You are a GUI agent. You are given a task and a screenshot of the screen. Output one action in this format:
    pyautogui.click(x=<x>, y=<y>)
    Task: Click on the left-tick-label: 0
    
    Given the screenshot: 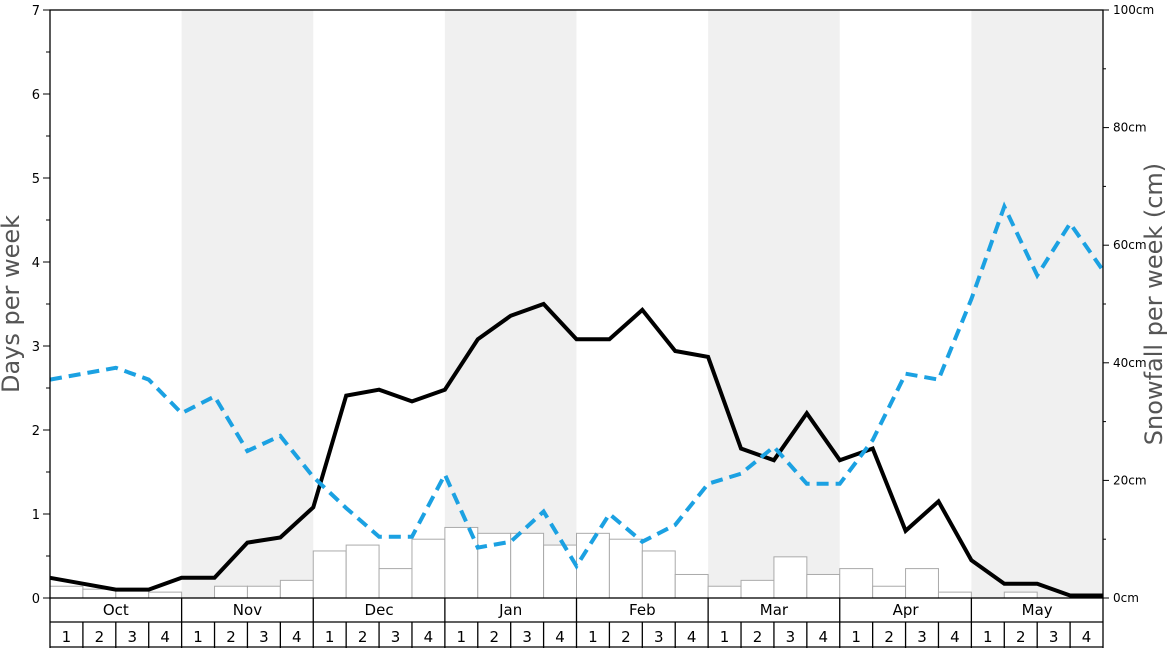 What is the action you would take?
    pyautogui.click(x=36, y=599)
    